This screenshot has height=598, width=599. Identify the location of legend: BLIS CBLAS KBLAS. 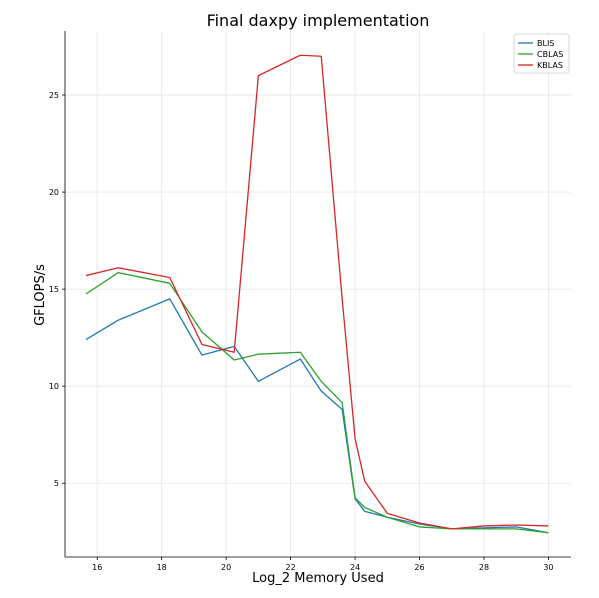
(541, 53).